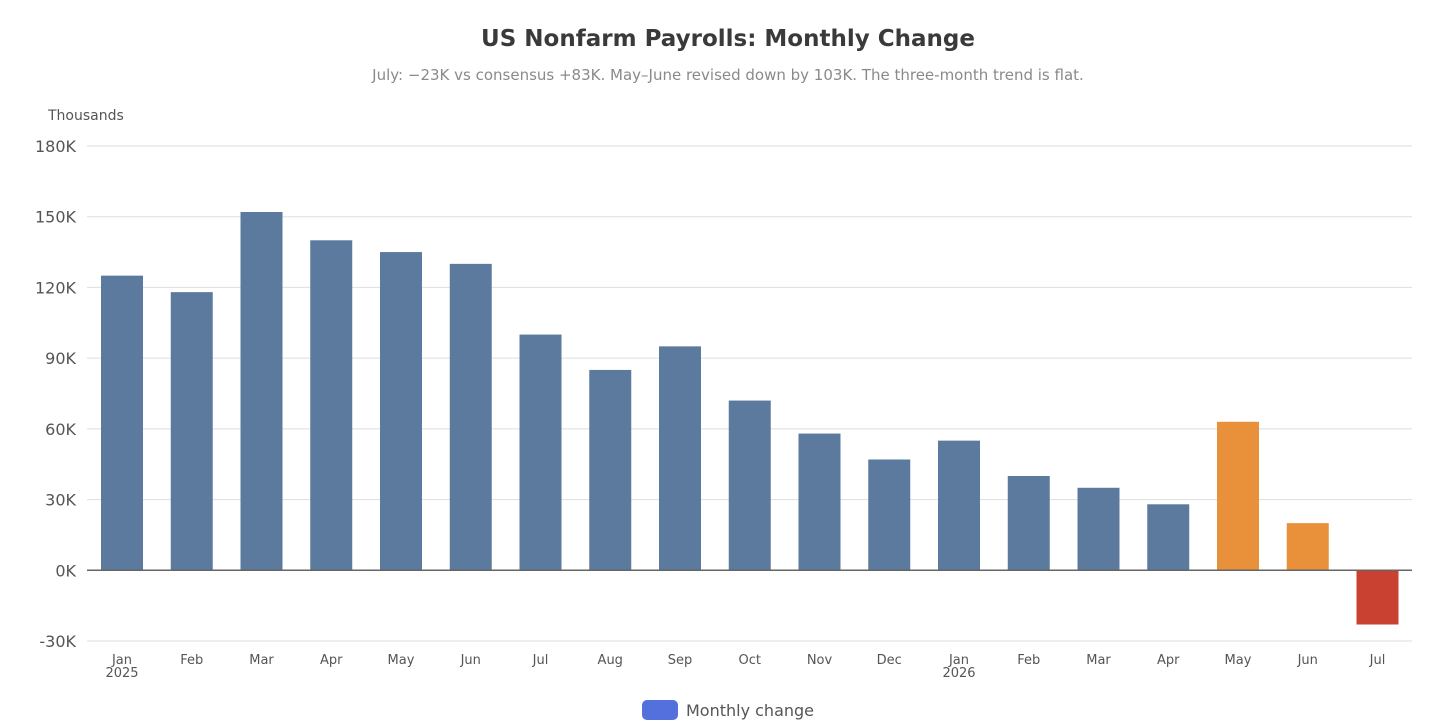  Describe the element at coordinates (750, 710) in the screenshot. I see `legend-label: Monthly change` at that location.